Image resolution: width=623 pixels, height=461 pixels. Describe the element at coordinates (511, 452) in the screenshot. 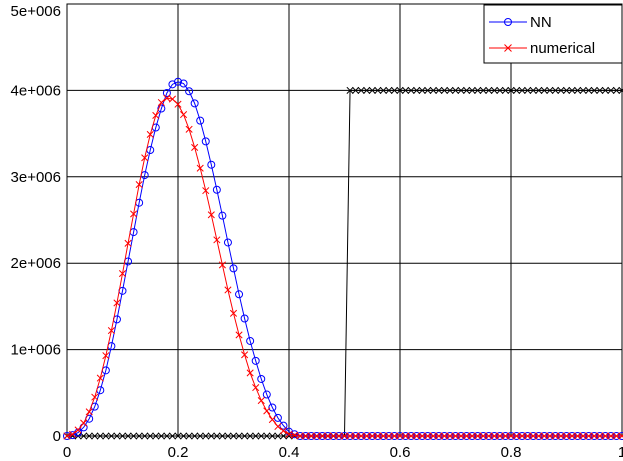

I see `x-tick-label: 0.8` at that location.